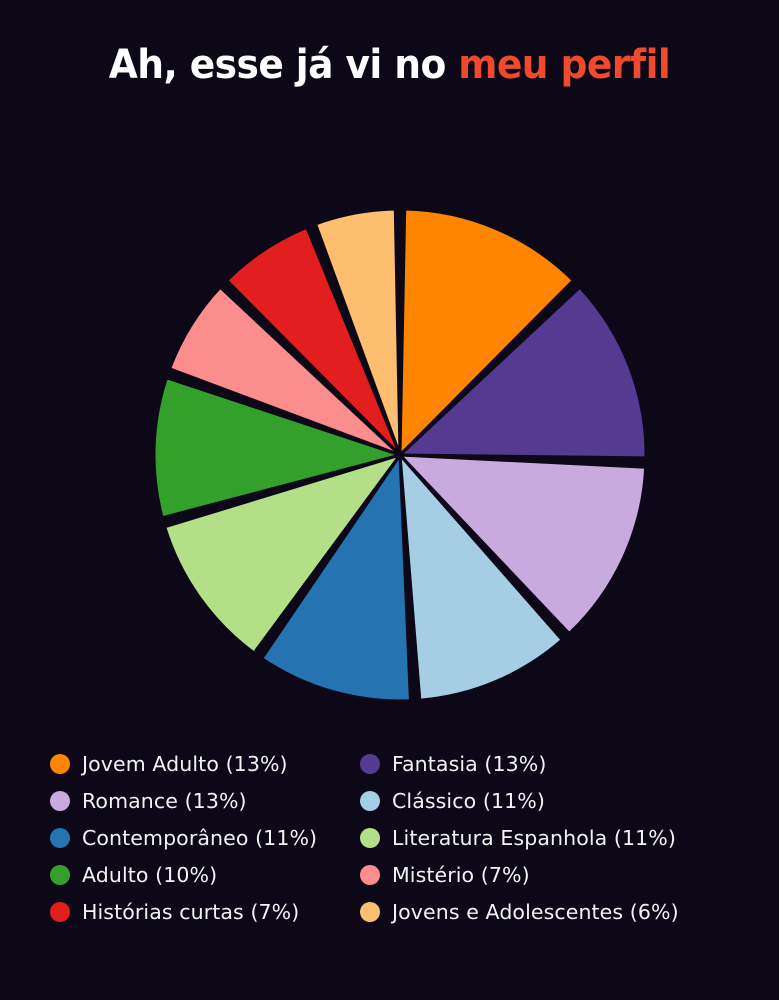 This screenshot has width=779, height=1000. Describe the element at coordinates (535, 911) in the screenshot. I see `legend-label-jovens-e-adolescentes: Jovens e Adolescentes (6%)` at that location.